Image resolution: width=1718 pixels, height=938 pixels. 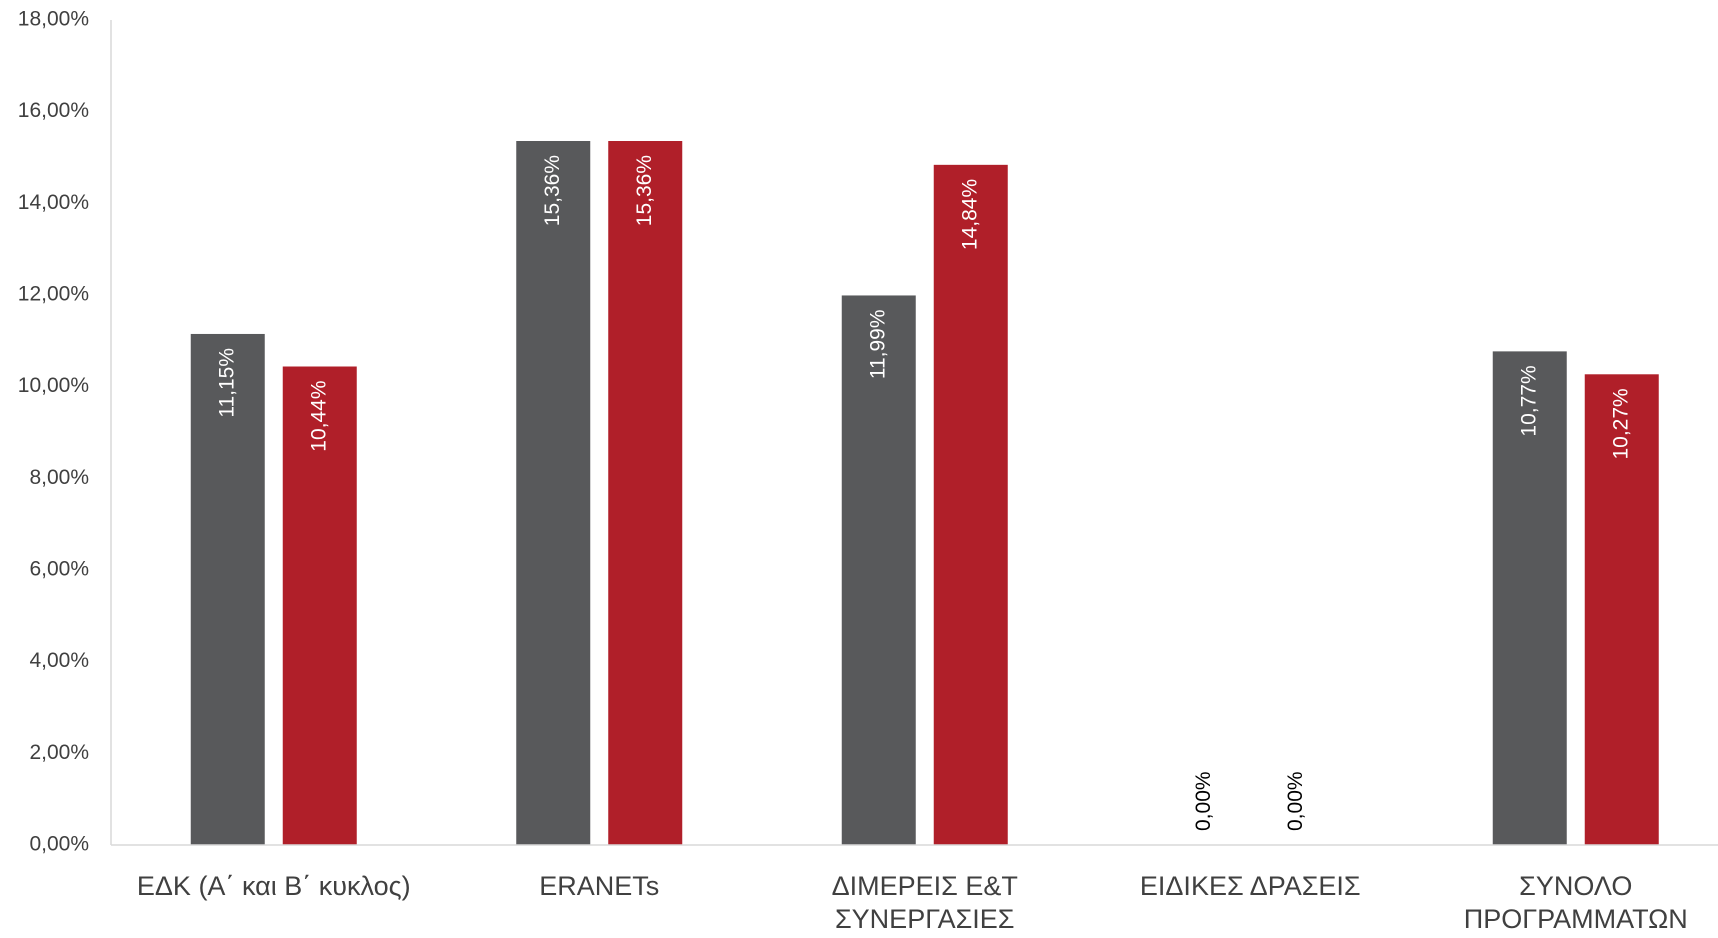 What do you see at coordinates (1575, 886) in the screenshot?
I see `category-label-line: ΣΥΝΟΛΟ` at bounding box center [1575, 886].